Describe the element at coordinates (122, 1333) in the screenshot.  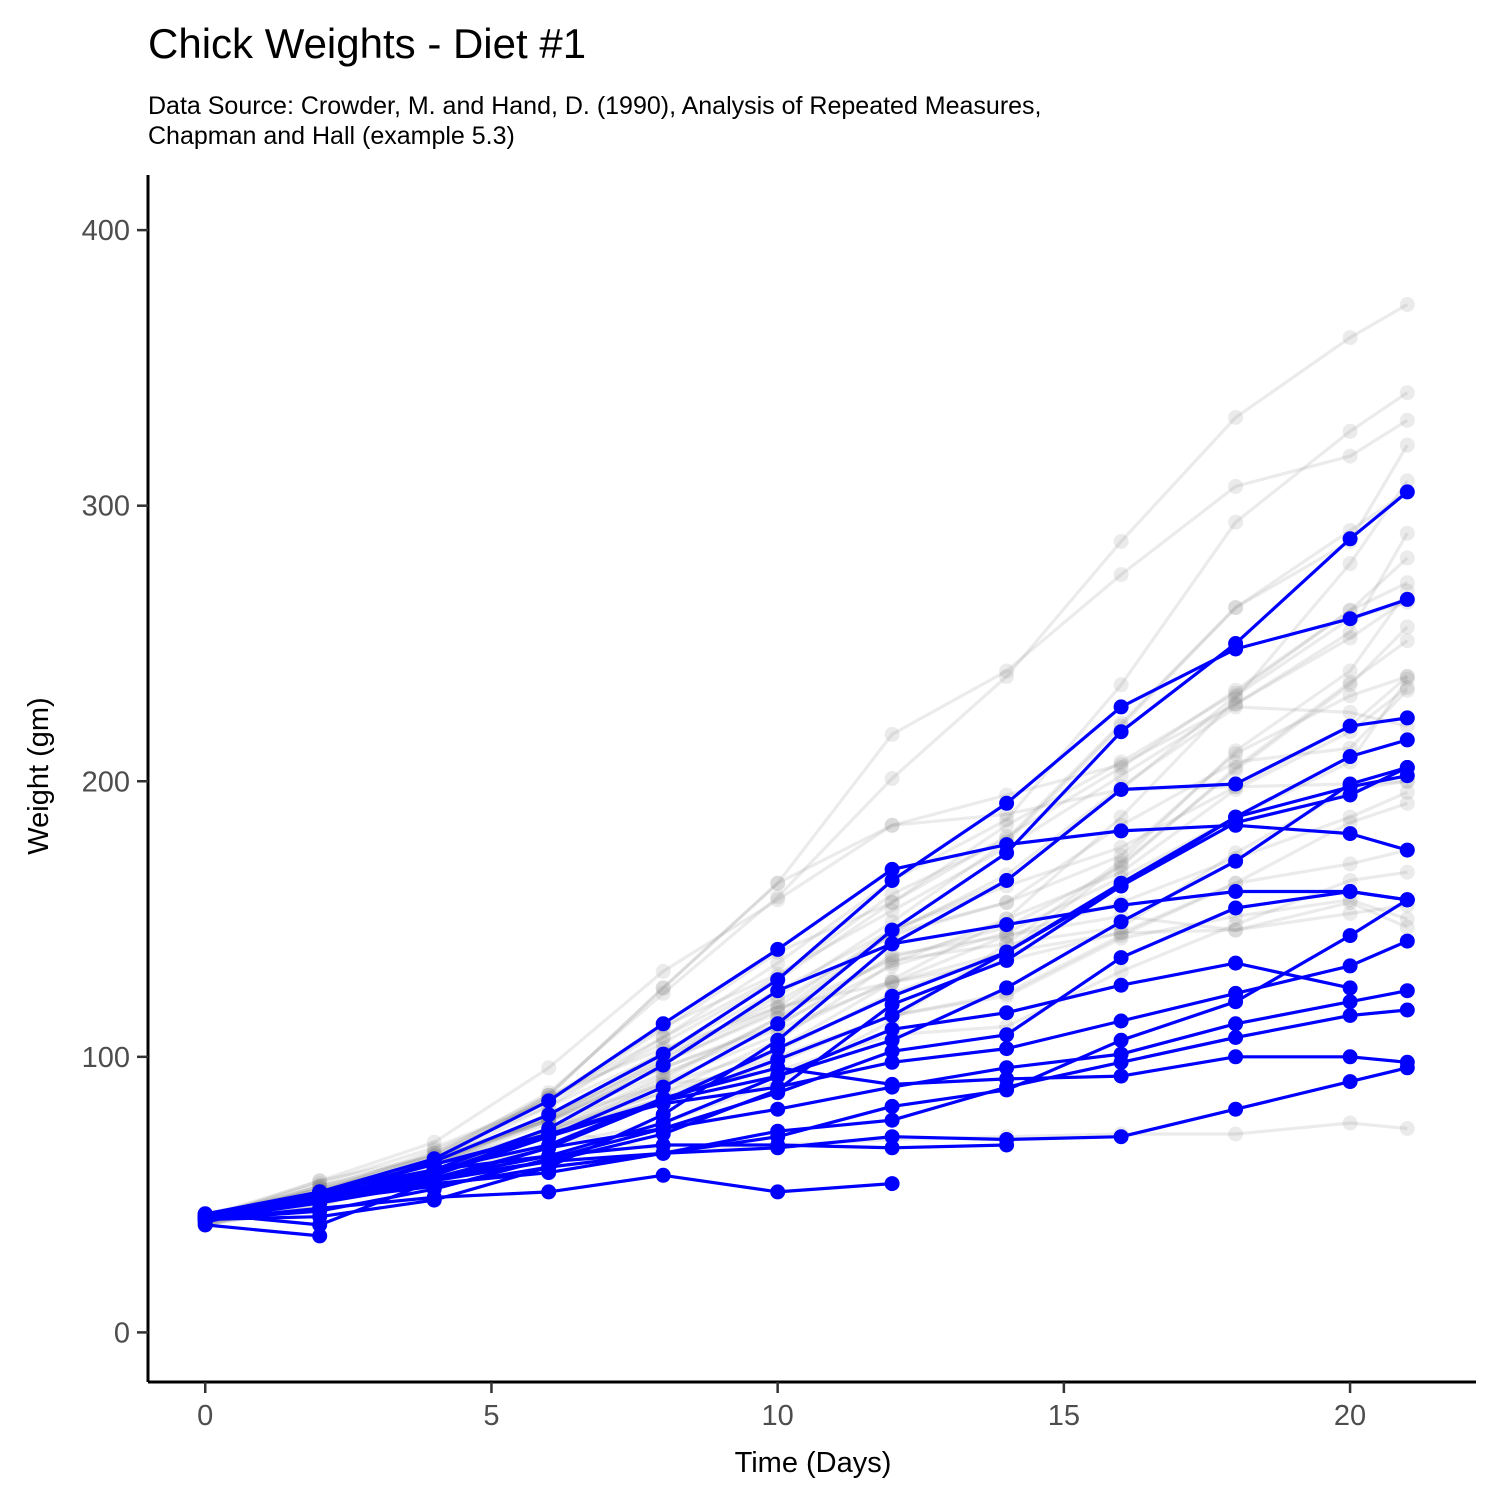
I see `y-tick-label: 0` at that location.